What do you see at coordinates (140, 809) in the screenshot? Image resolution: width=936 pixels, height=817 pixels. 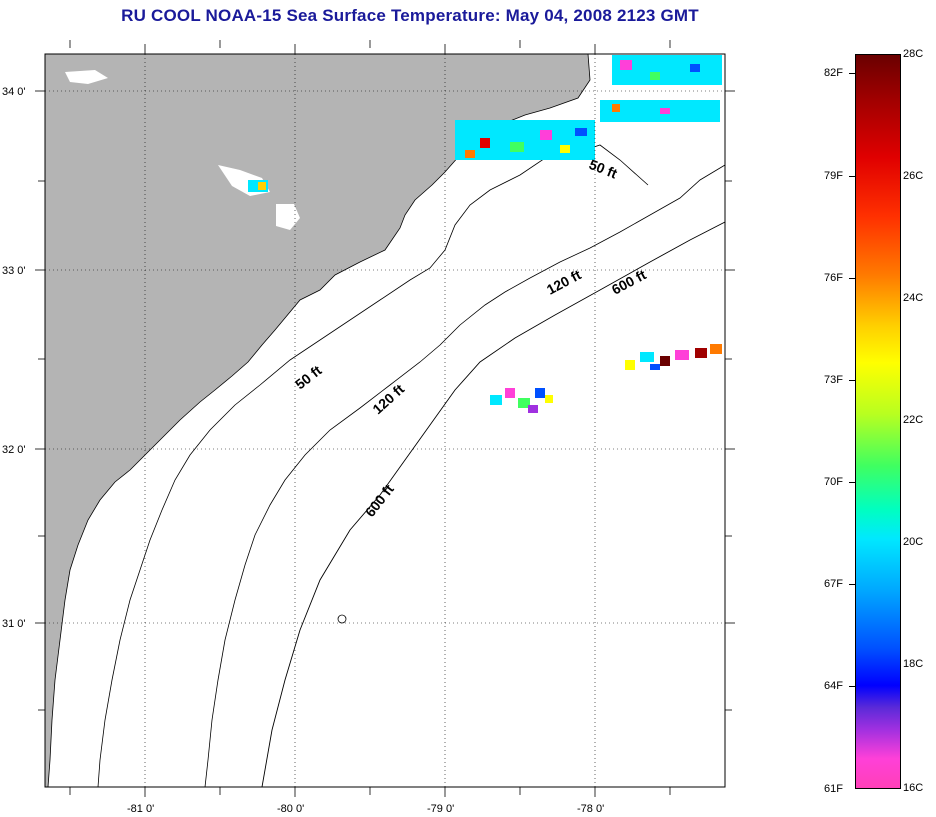 I see `lon-label: -81 0'` at bounding box center [140, 809].